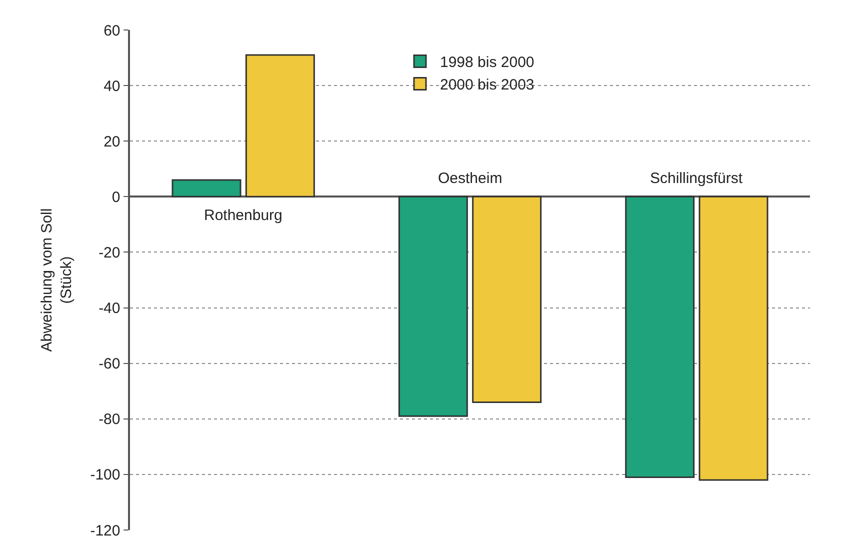 The image size is (850, 560). What do you see at coordinates (697, 178) in the screenshot?
I see `x-tick-label: Schillingsfürst` at bounding box center [697, 178].